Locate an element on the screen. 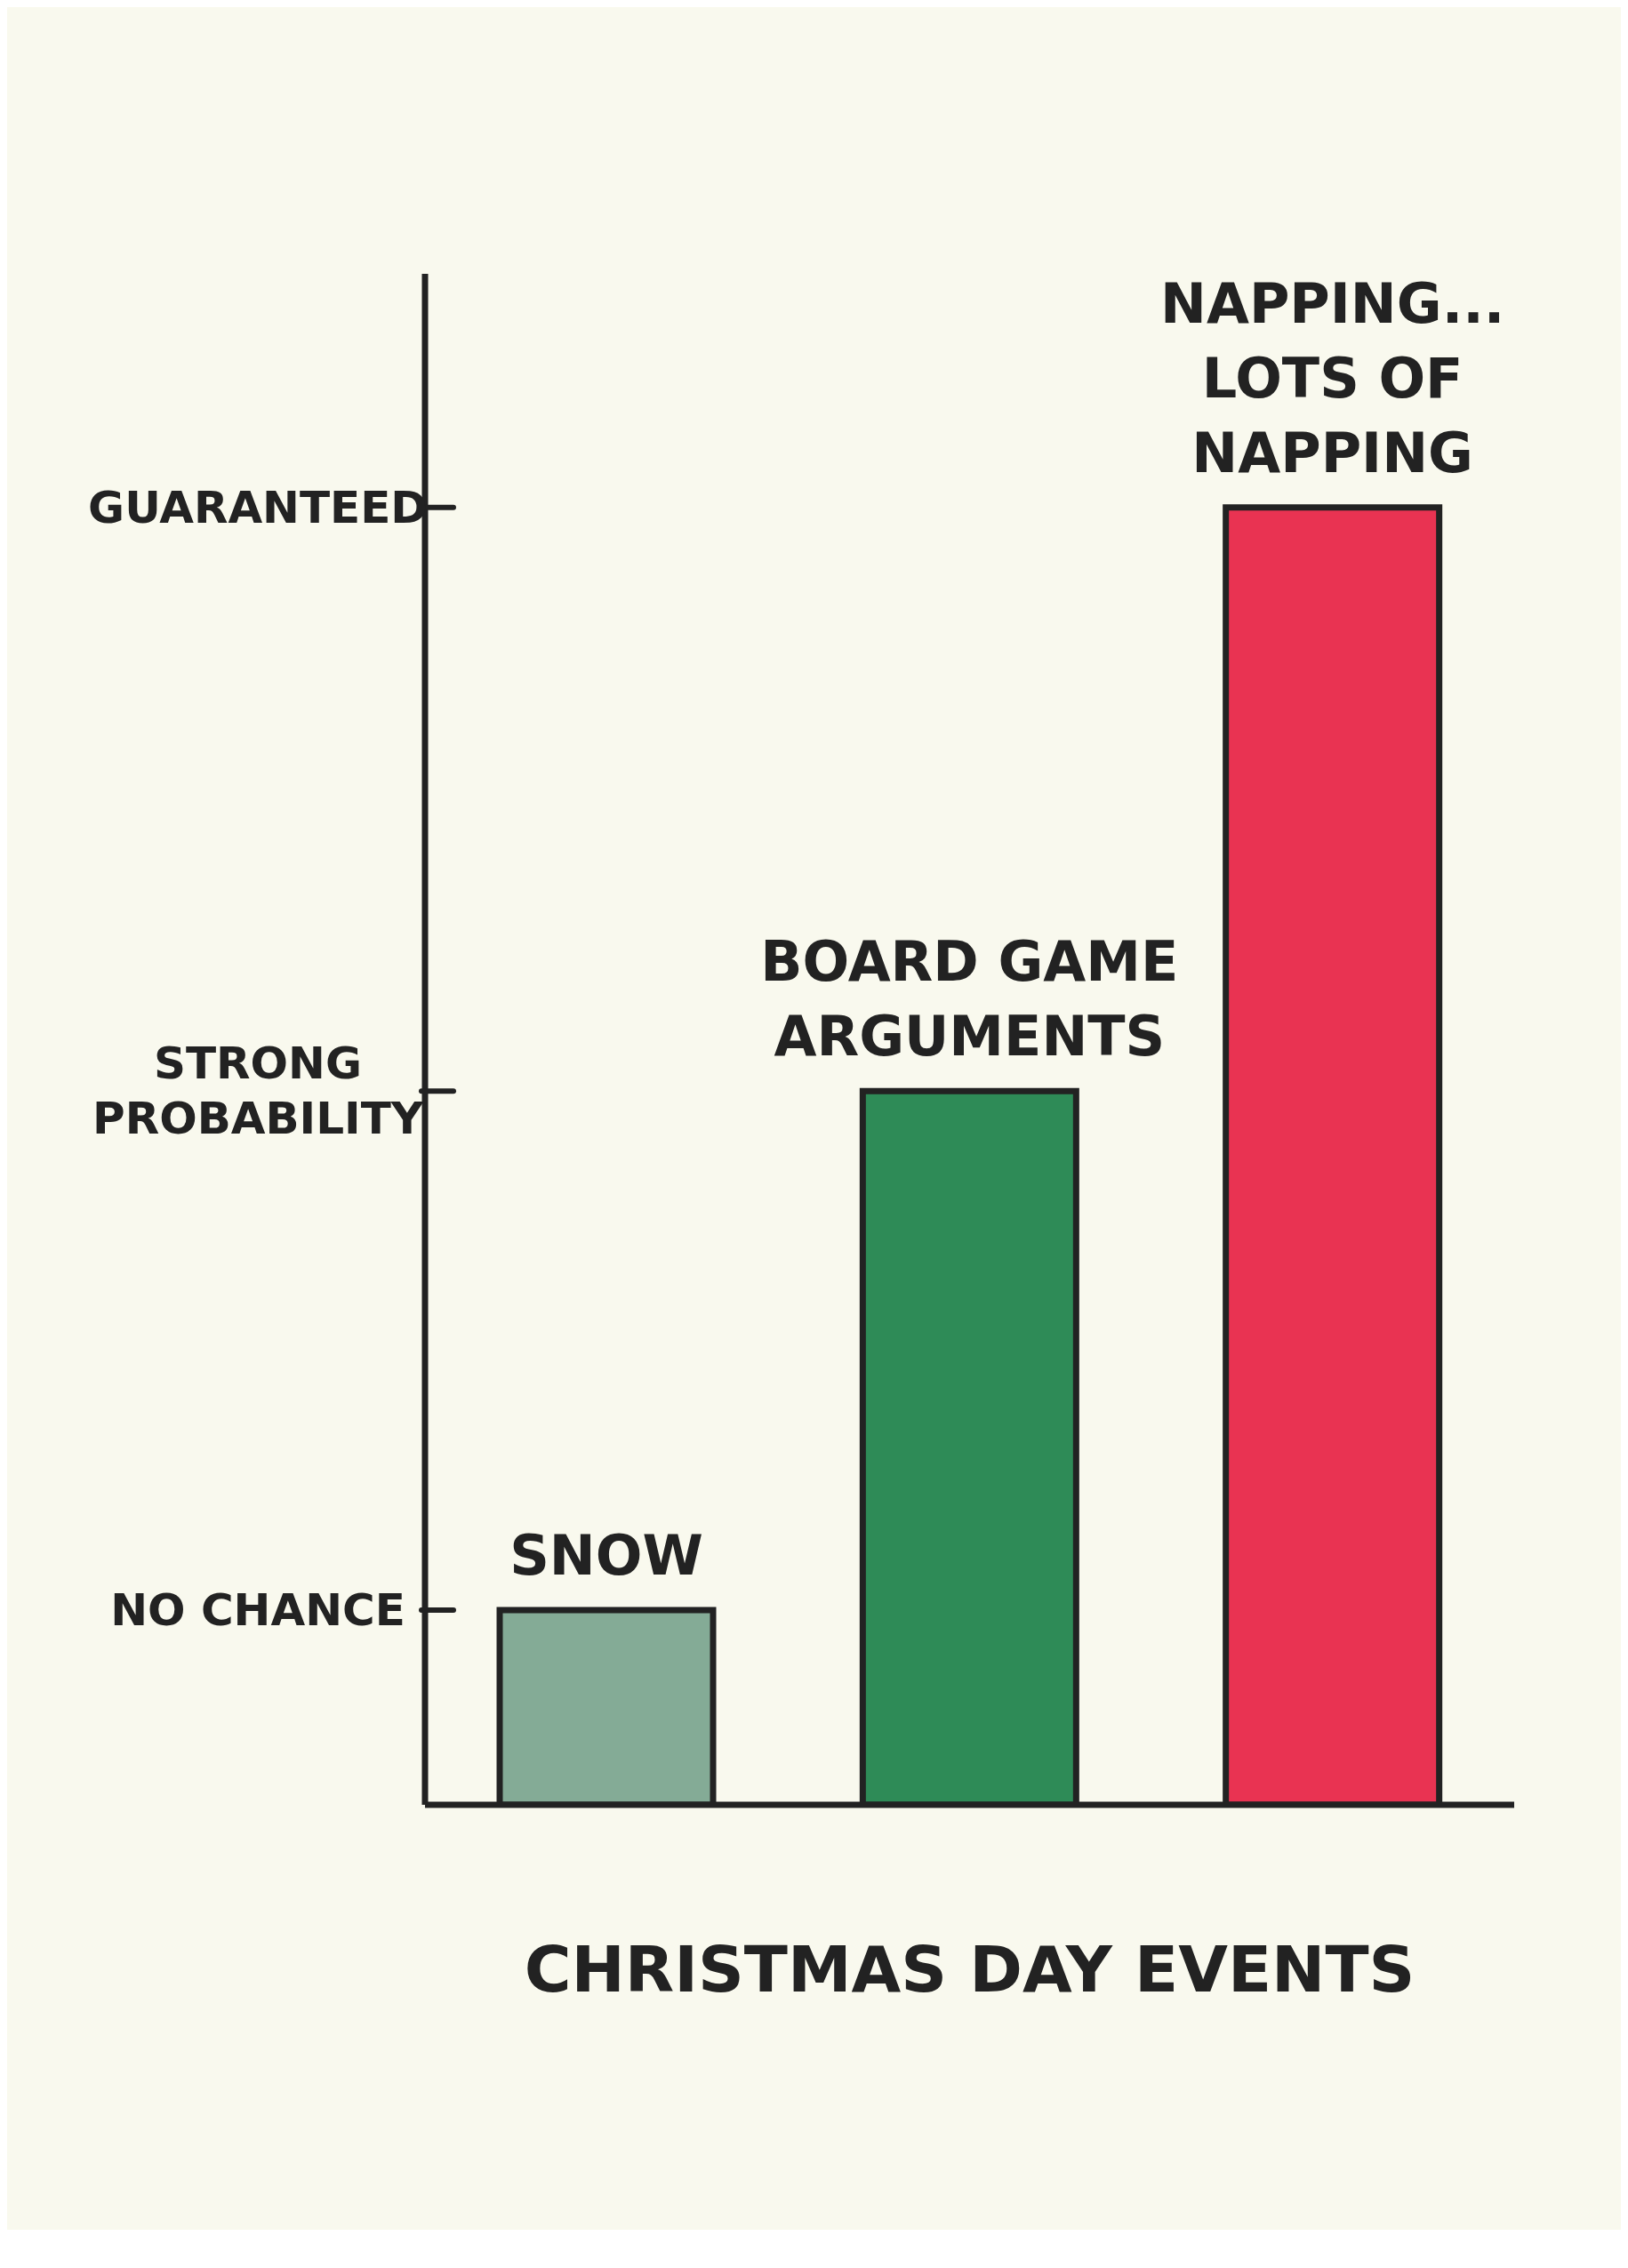 The height and width of the screenshot is (2268, 1628). x-tick-label: BOARD GAME ARGUMENTS is located at coordinates (969, 999).